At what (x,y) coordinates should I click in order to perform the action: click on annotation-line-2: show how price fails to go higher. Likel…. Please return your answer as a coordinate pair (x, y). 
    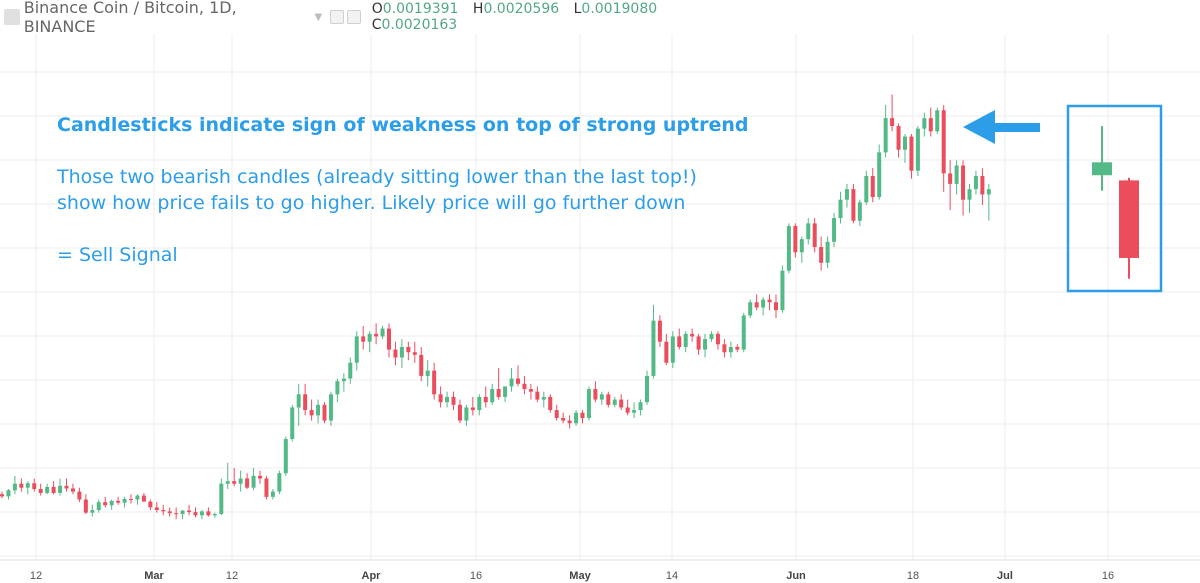
    Looking at the image, I should click on (371, 203).